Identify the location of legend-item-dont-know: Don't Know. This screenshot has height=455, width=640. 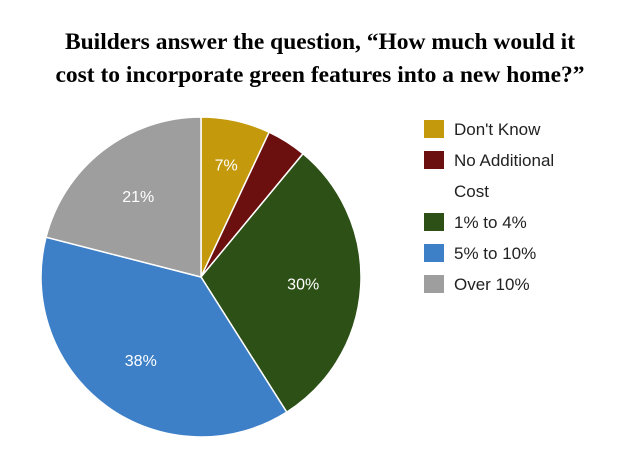
(529, 129).